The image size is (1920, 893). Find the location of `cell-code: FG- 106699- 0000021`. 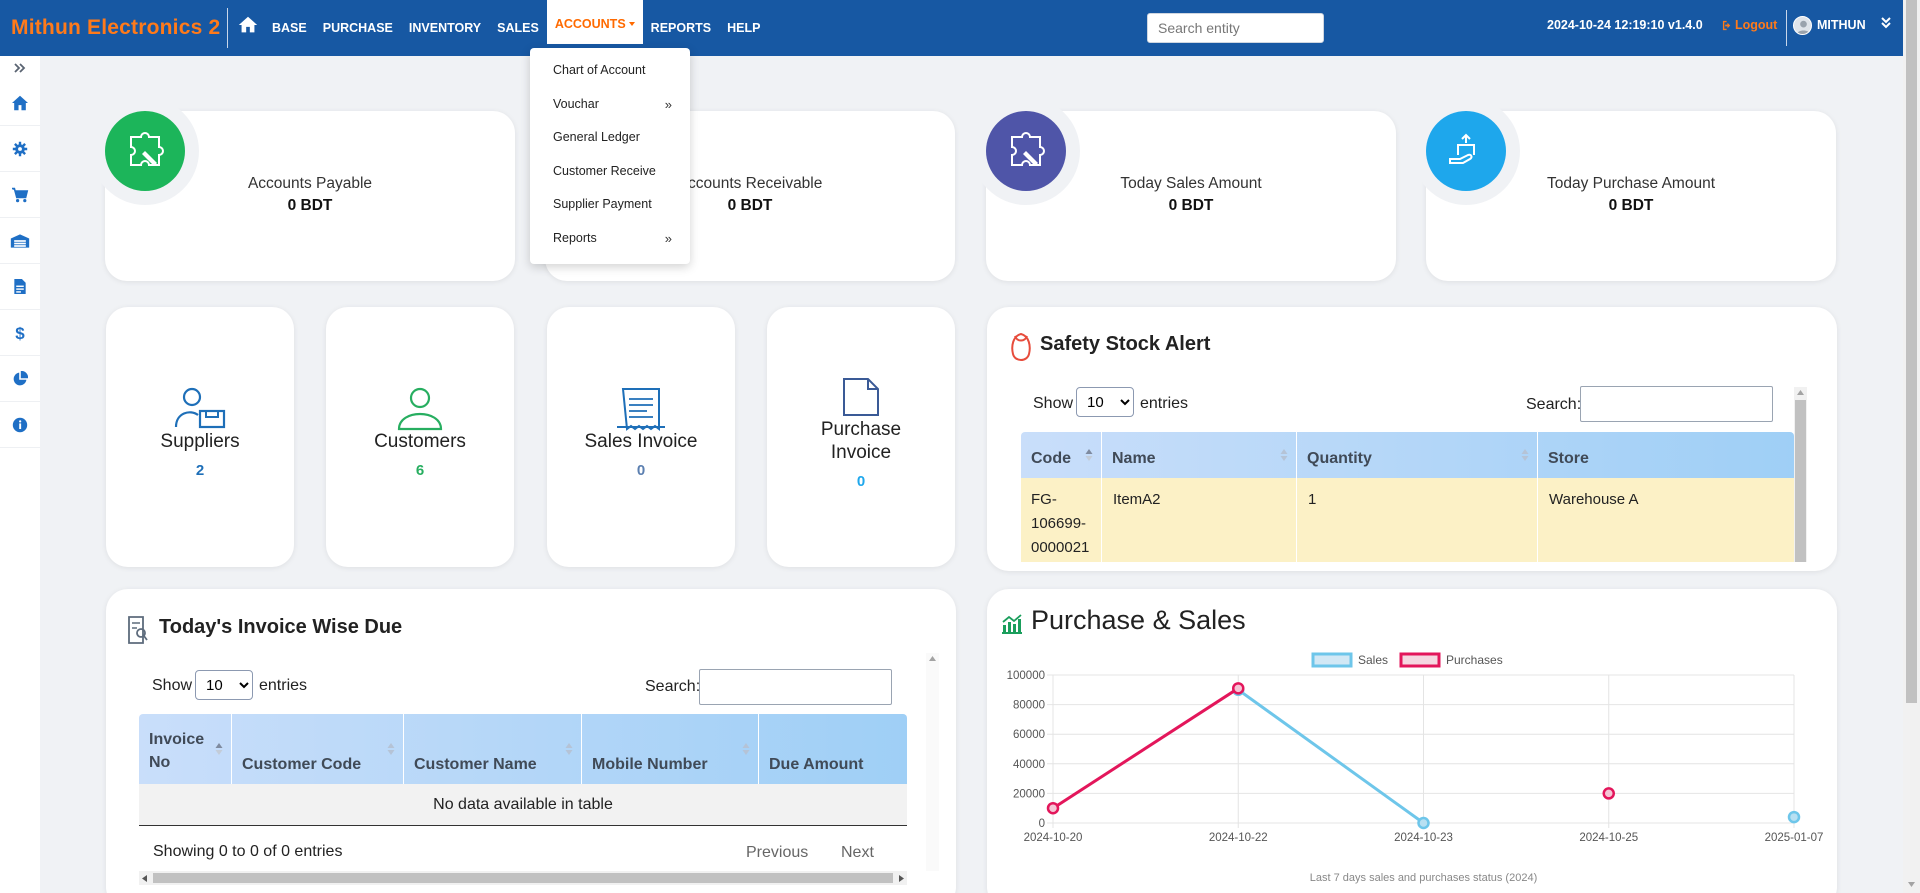

cell-code: FG- 106699- 0000021 is located at coordinates (1061, 520).